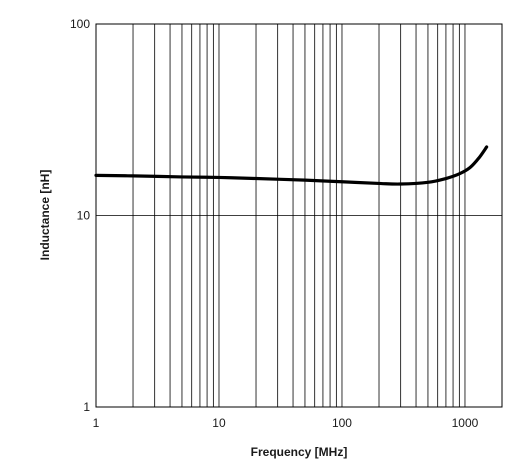 The height and width of the screenshot is (473, 520). I want to click on inductance-series-line, so click(291, 165).